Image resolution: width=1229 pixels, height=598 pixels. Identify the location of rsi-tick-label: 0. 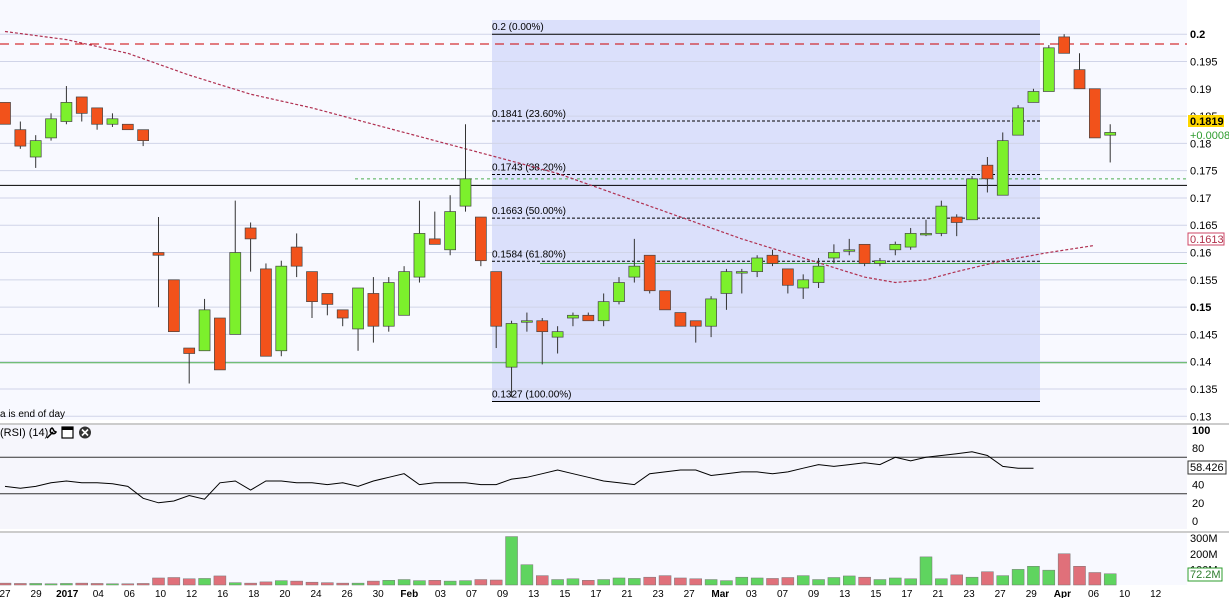
(1195, 522).